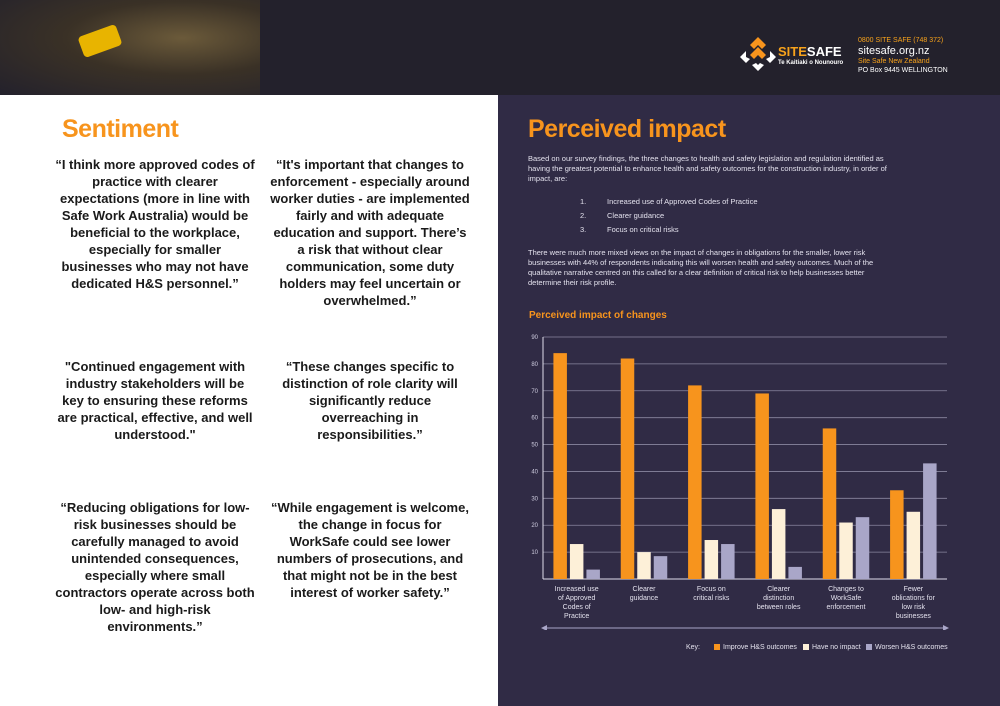 This screenshot has width=1000, height=706. I want to click on sitesafe-logo-icon, so click(758, 54).